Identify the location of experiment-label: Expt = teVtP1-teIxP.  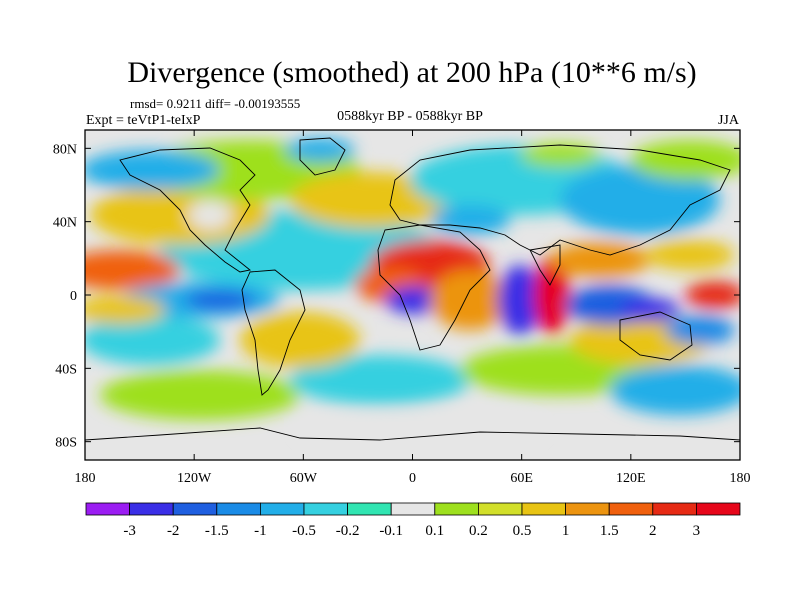
(143, 120).